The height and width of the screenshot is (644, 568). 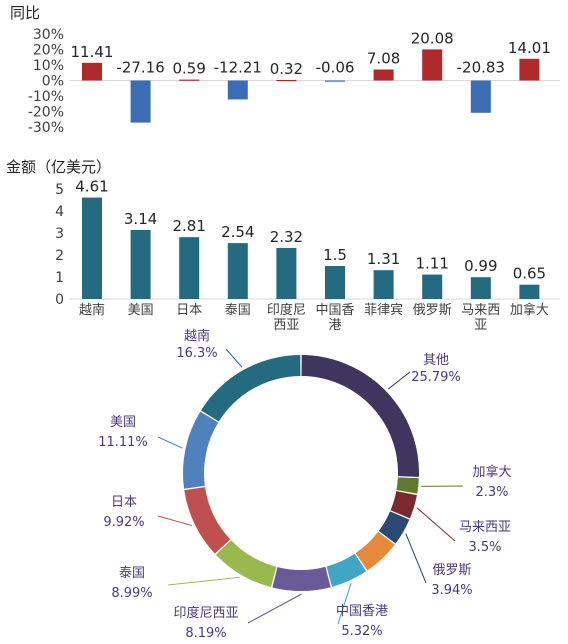 I want to click on yoy-value-label: 11.41, so click(x=92, y=52).